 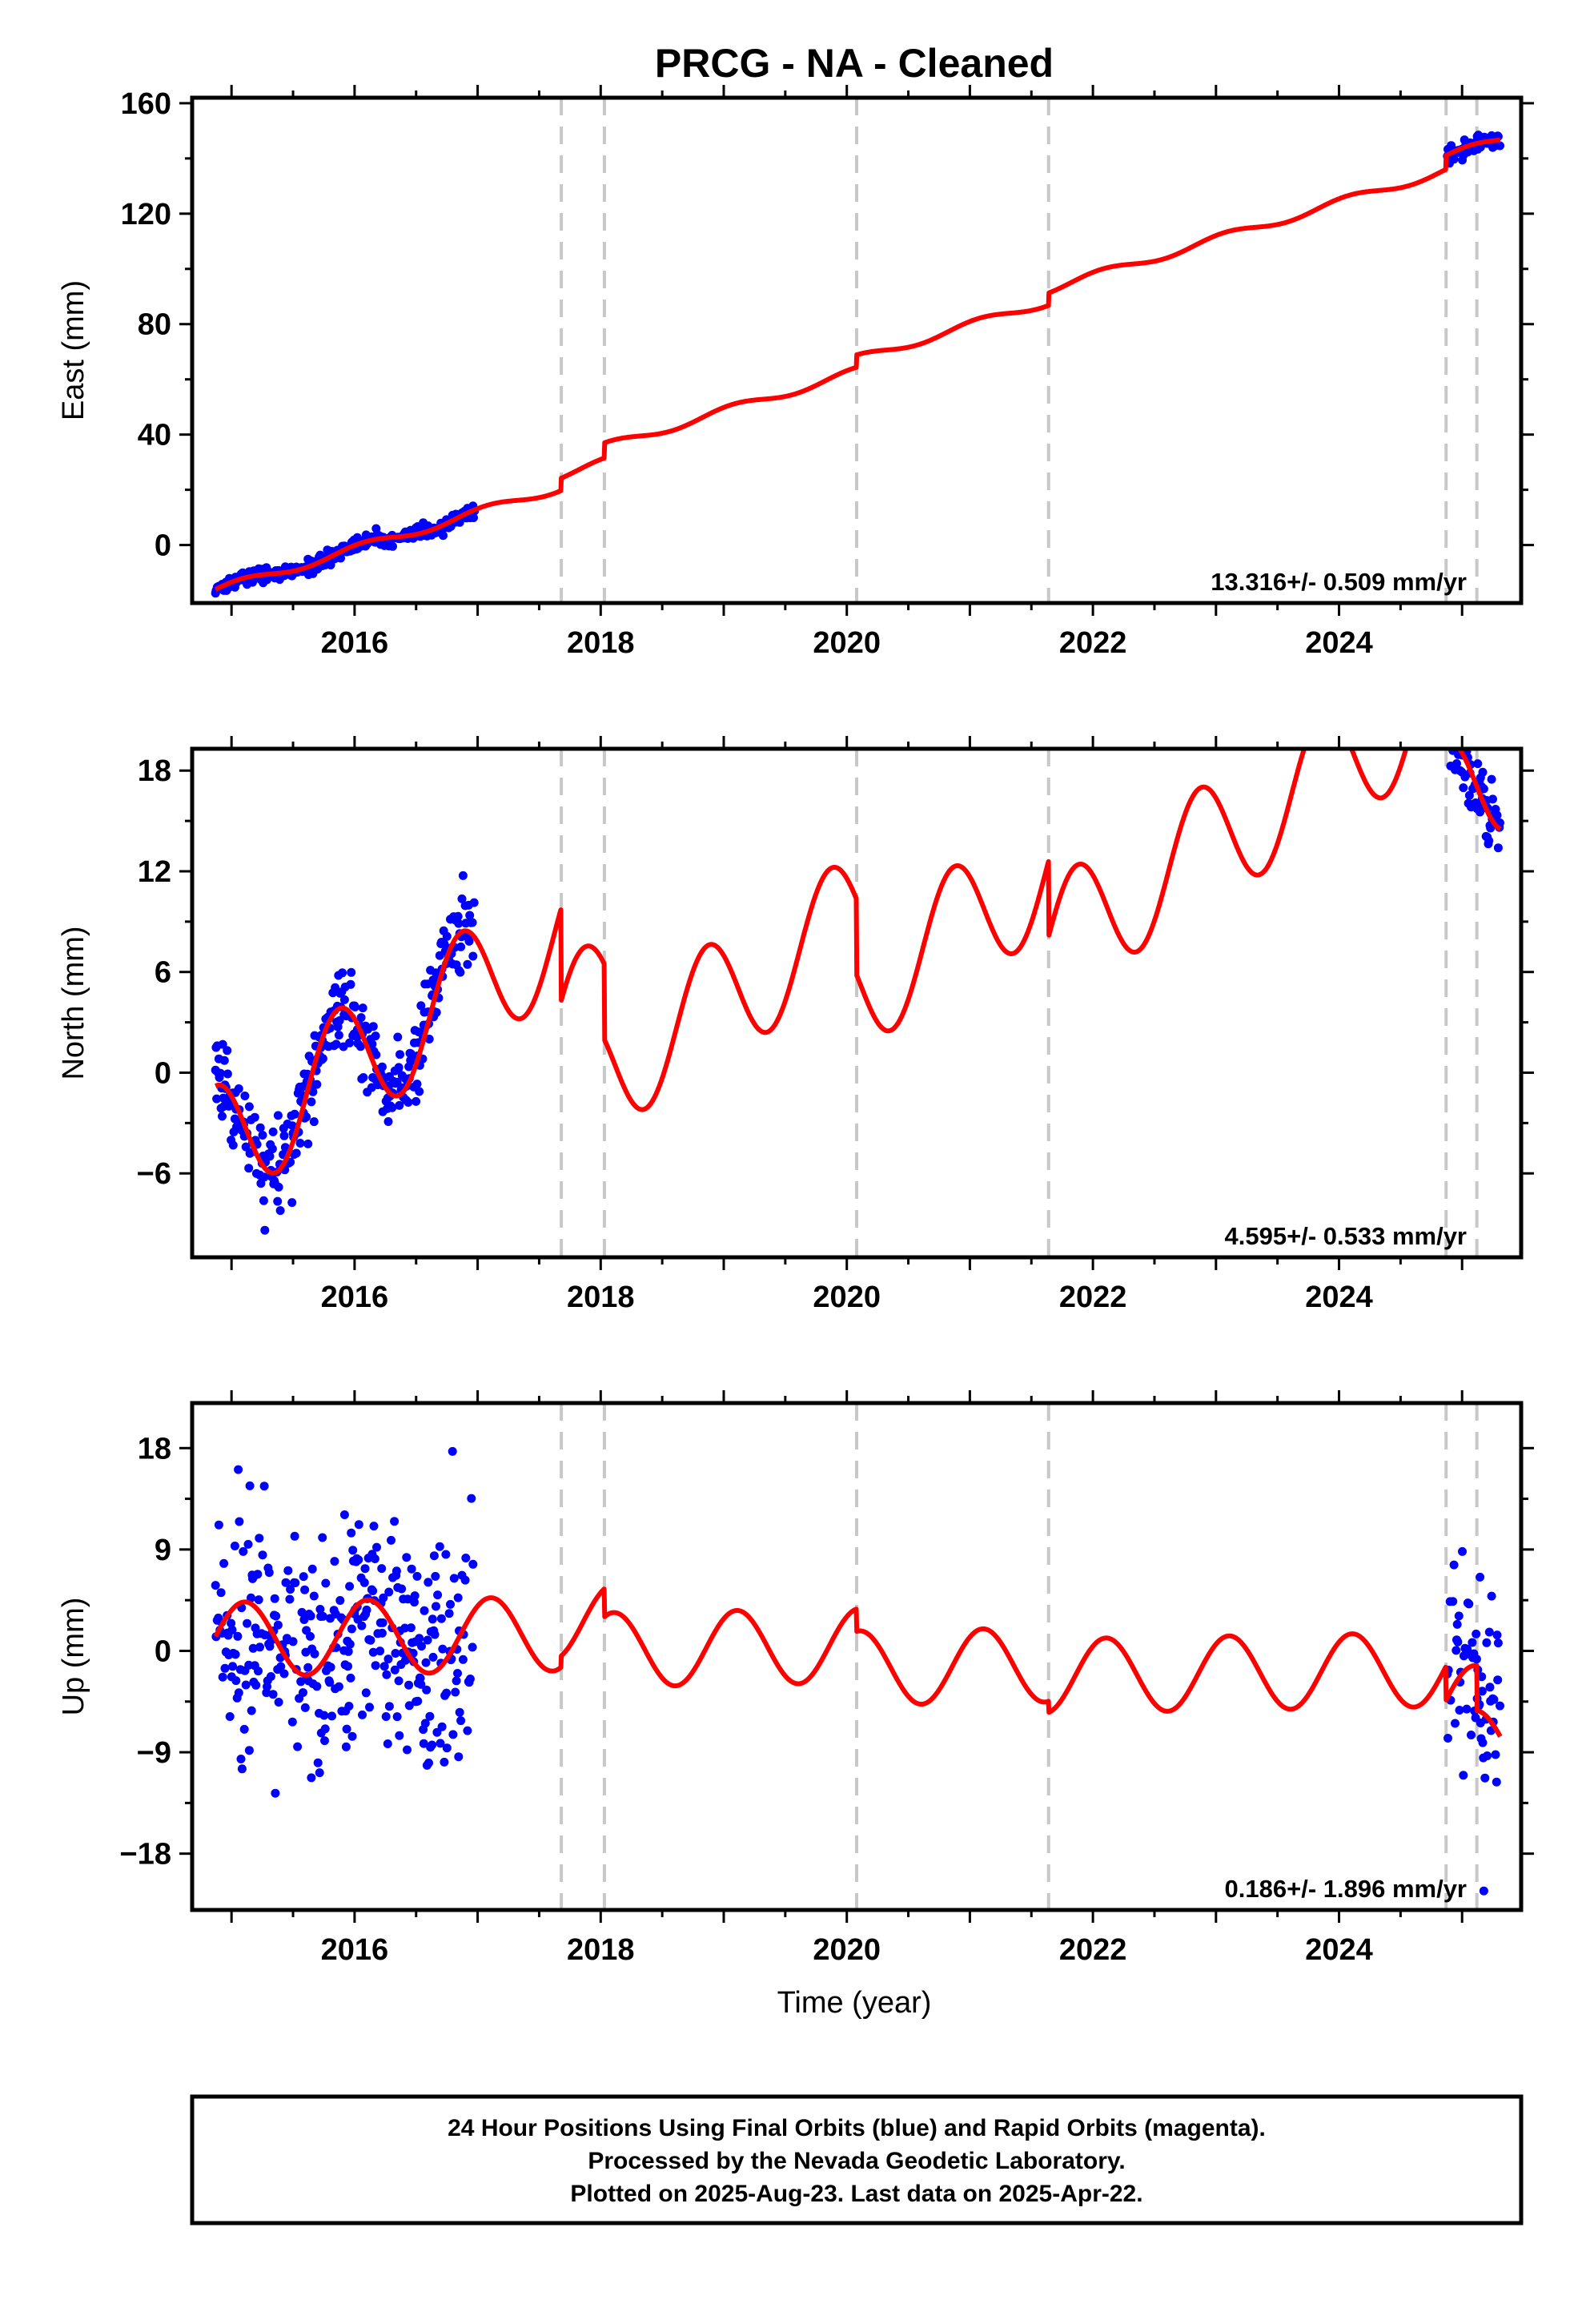 I want to click on velocity-label: 0.186+/- 1.896 mm/yr, so click(x=1346, y=1889).